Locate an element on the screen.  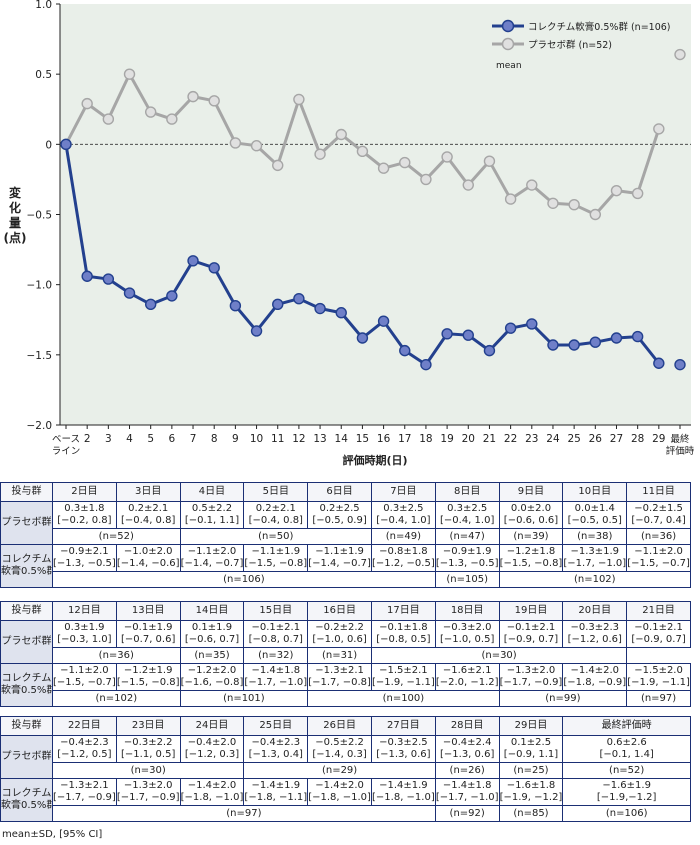
value-cell-active: −1.5±2.1 [−1.9, −1.1] is located at coordinates (403, 677).